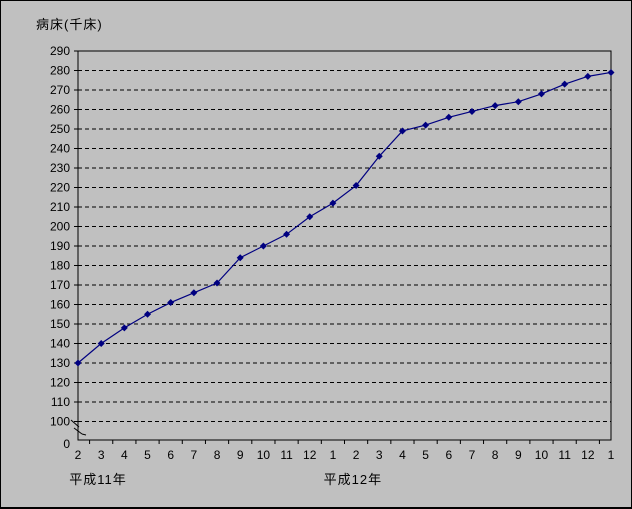  I want to click on y-tick-label: 150, so click(60, 324).